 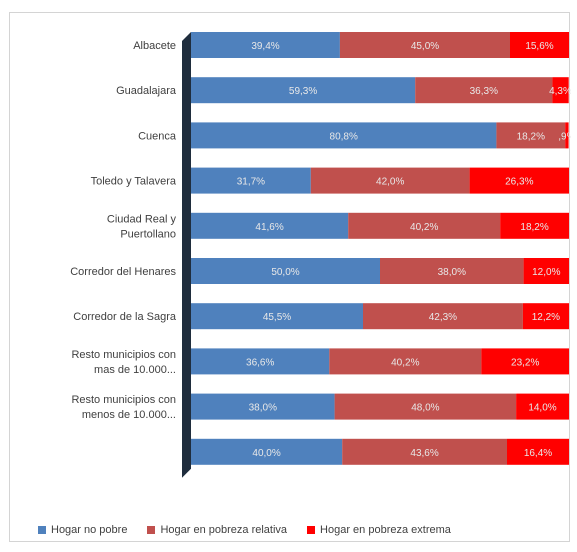 What do you see at coordinates (89, 530) in the screenshot?
I see `legend-label: Hogar no pobre` at bounding box center [89, 530].